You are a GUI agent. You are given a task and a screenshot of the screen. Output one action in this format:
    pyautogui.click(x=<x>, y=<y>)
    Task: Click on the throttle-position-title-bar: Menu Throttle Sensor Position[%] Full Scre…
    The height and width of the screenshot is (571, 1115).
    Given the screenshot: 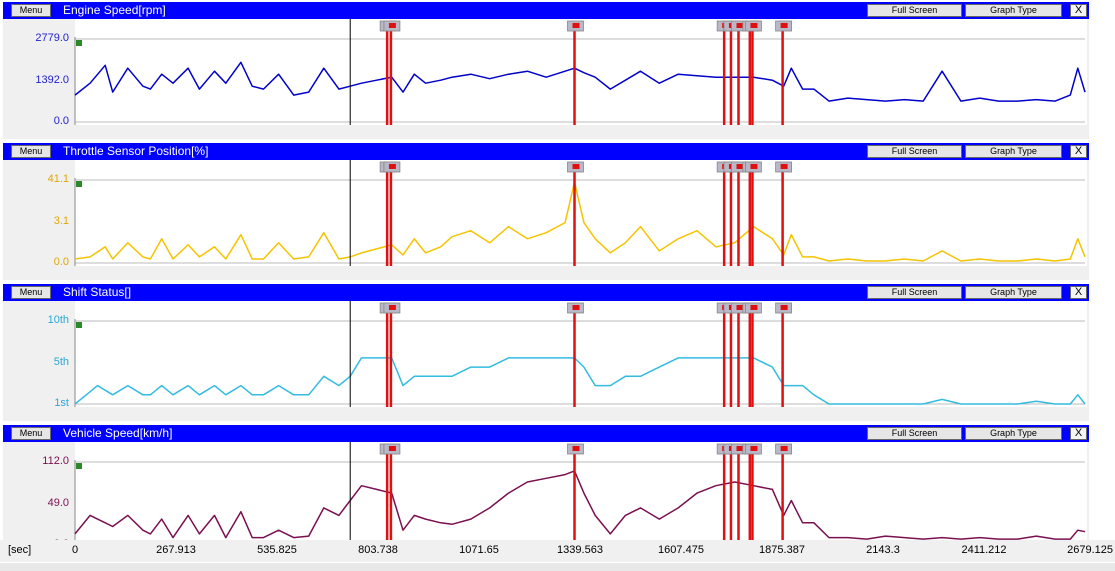 What is the action you would take?
    pyautogui.click(x=546, y=151)
    